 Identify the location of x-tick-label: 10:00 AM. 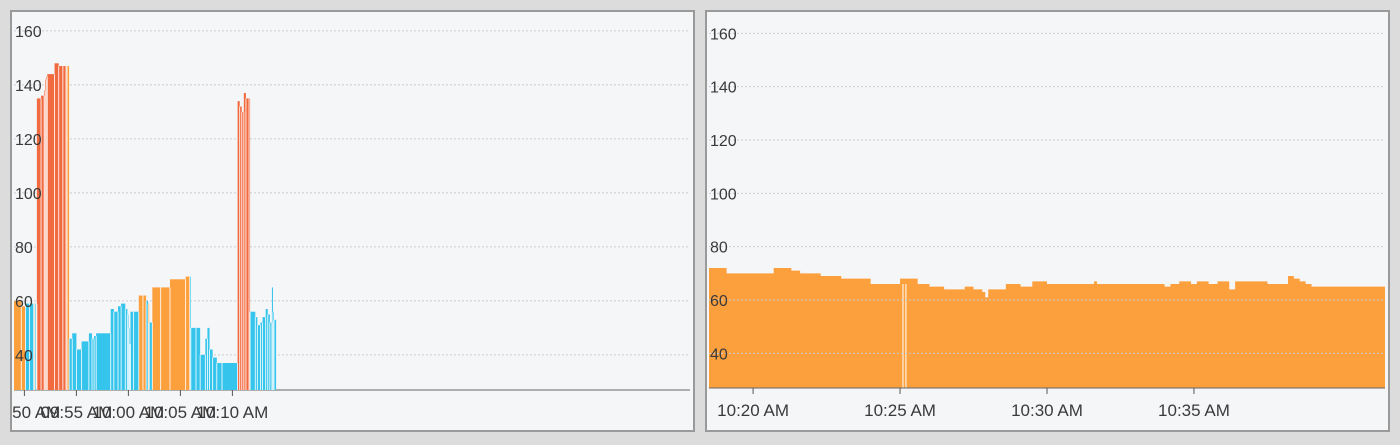
(128, 412).